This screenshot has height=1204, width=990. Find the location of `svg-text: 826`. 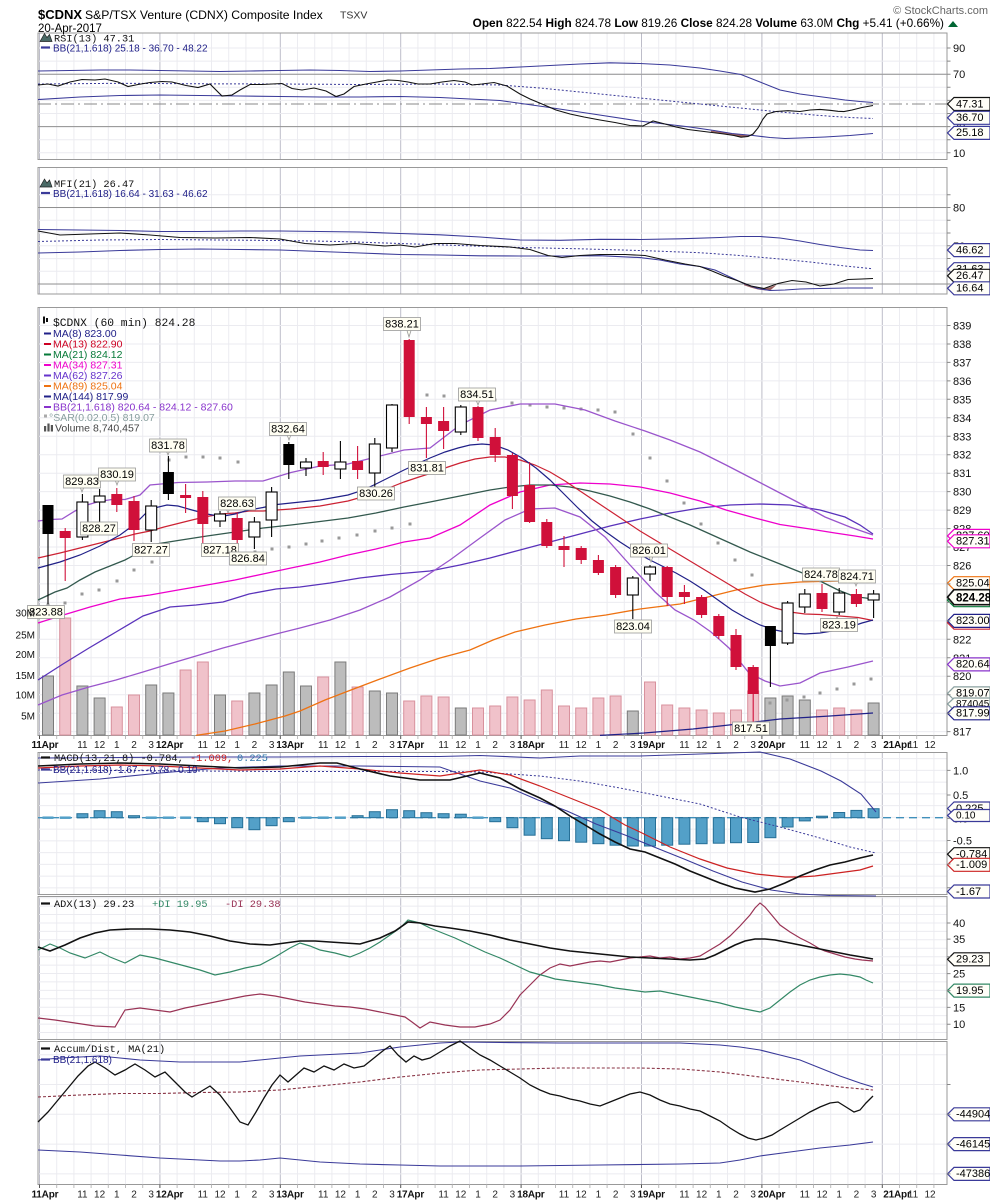

svg-text: 826 is located at coordinates (962, 567).